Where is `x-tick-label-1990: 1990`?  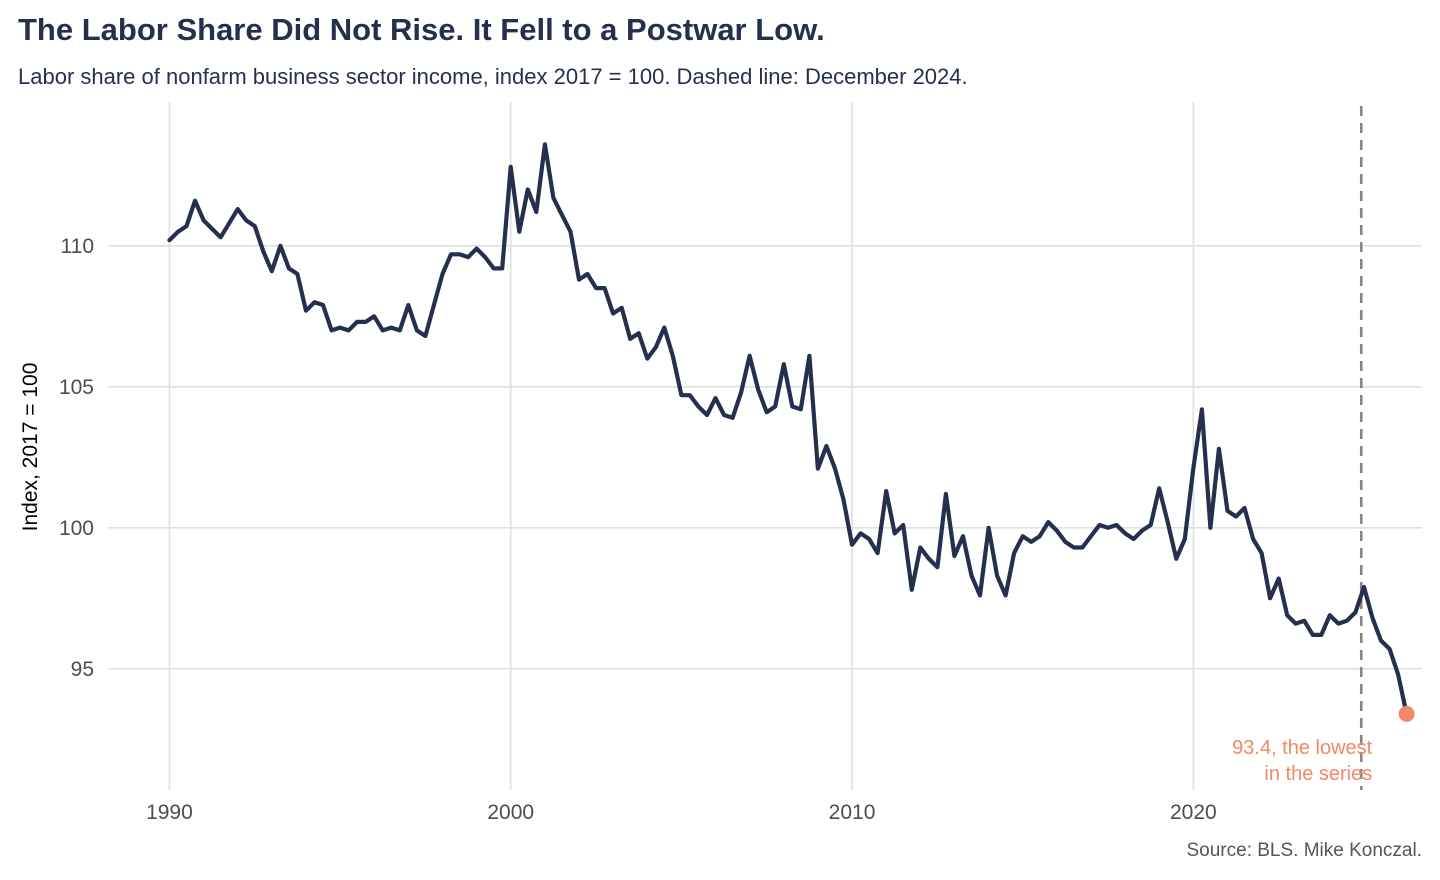
x-tick-label-1990: 1990 is located at coordinates (169, 812).